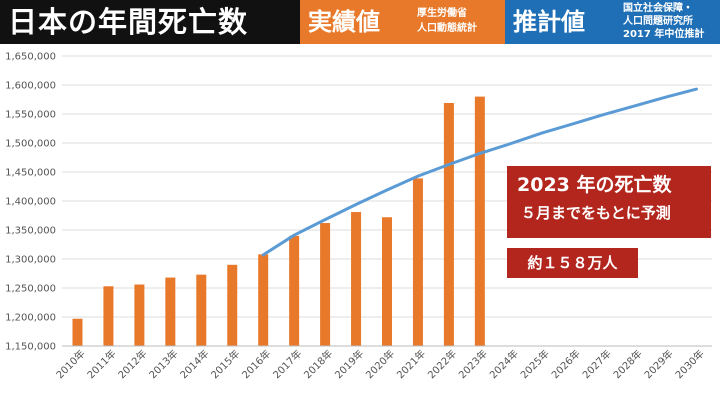 This screenshot has width=720, height=406. I want to click on x-tick-label: 2026年, so click(566, 364).